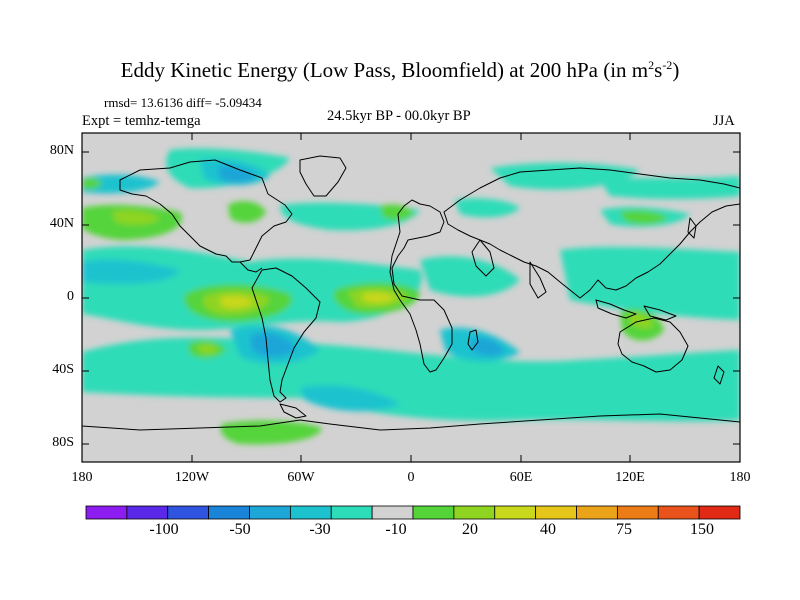 This screenshot has height=600, width=800. I want to click on colorbar-label: 150, so click(702, 529).